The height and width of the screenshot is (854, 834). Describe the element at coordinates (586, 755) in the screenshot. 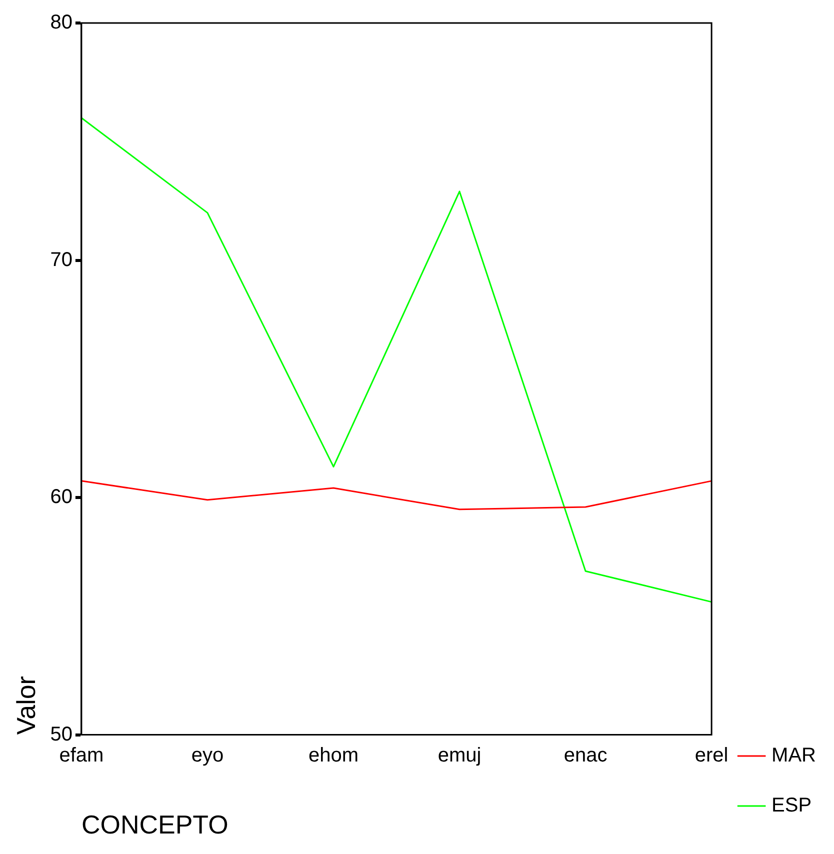

I see `x-tick-label: enac` at that location.